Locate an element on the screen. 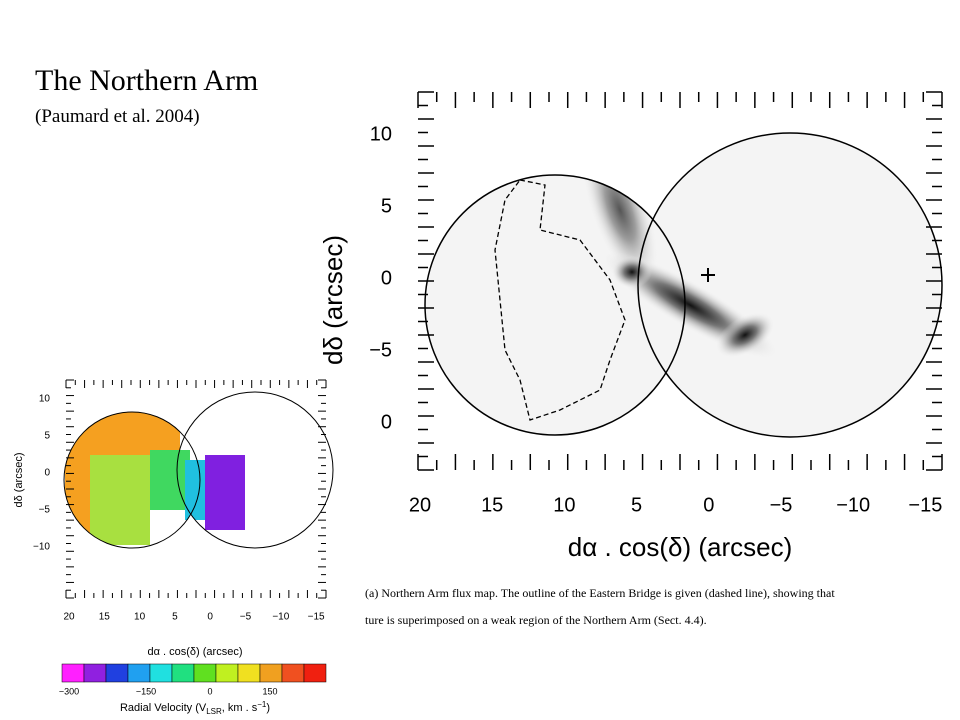 Image resolution: width=960 pixels, height=720 pixels. colorbar-title: Radial Velocity (VLSR, km . s−1) is located at coordinates (195, 708).